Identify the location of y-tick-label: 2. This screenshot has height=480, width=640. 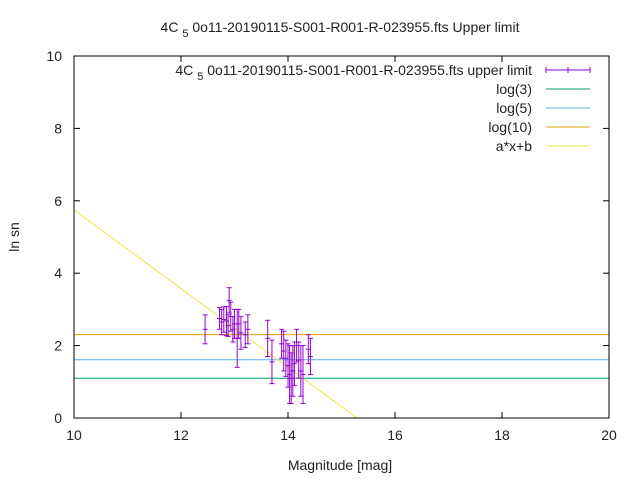
(58, 346).